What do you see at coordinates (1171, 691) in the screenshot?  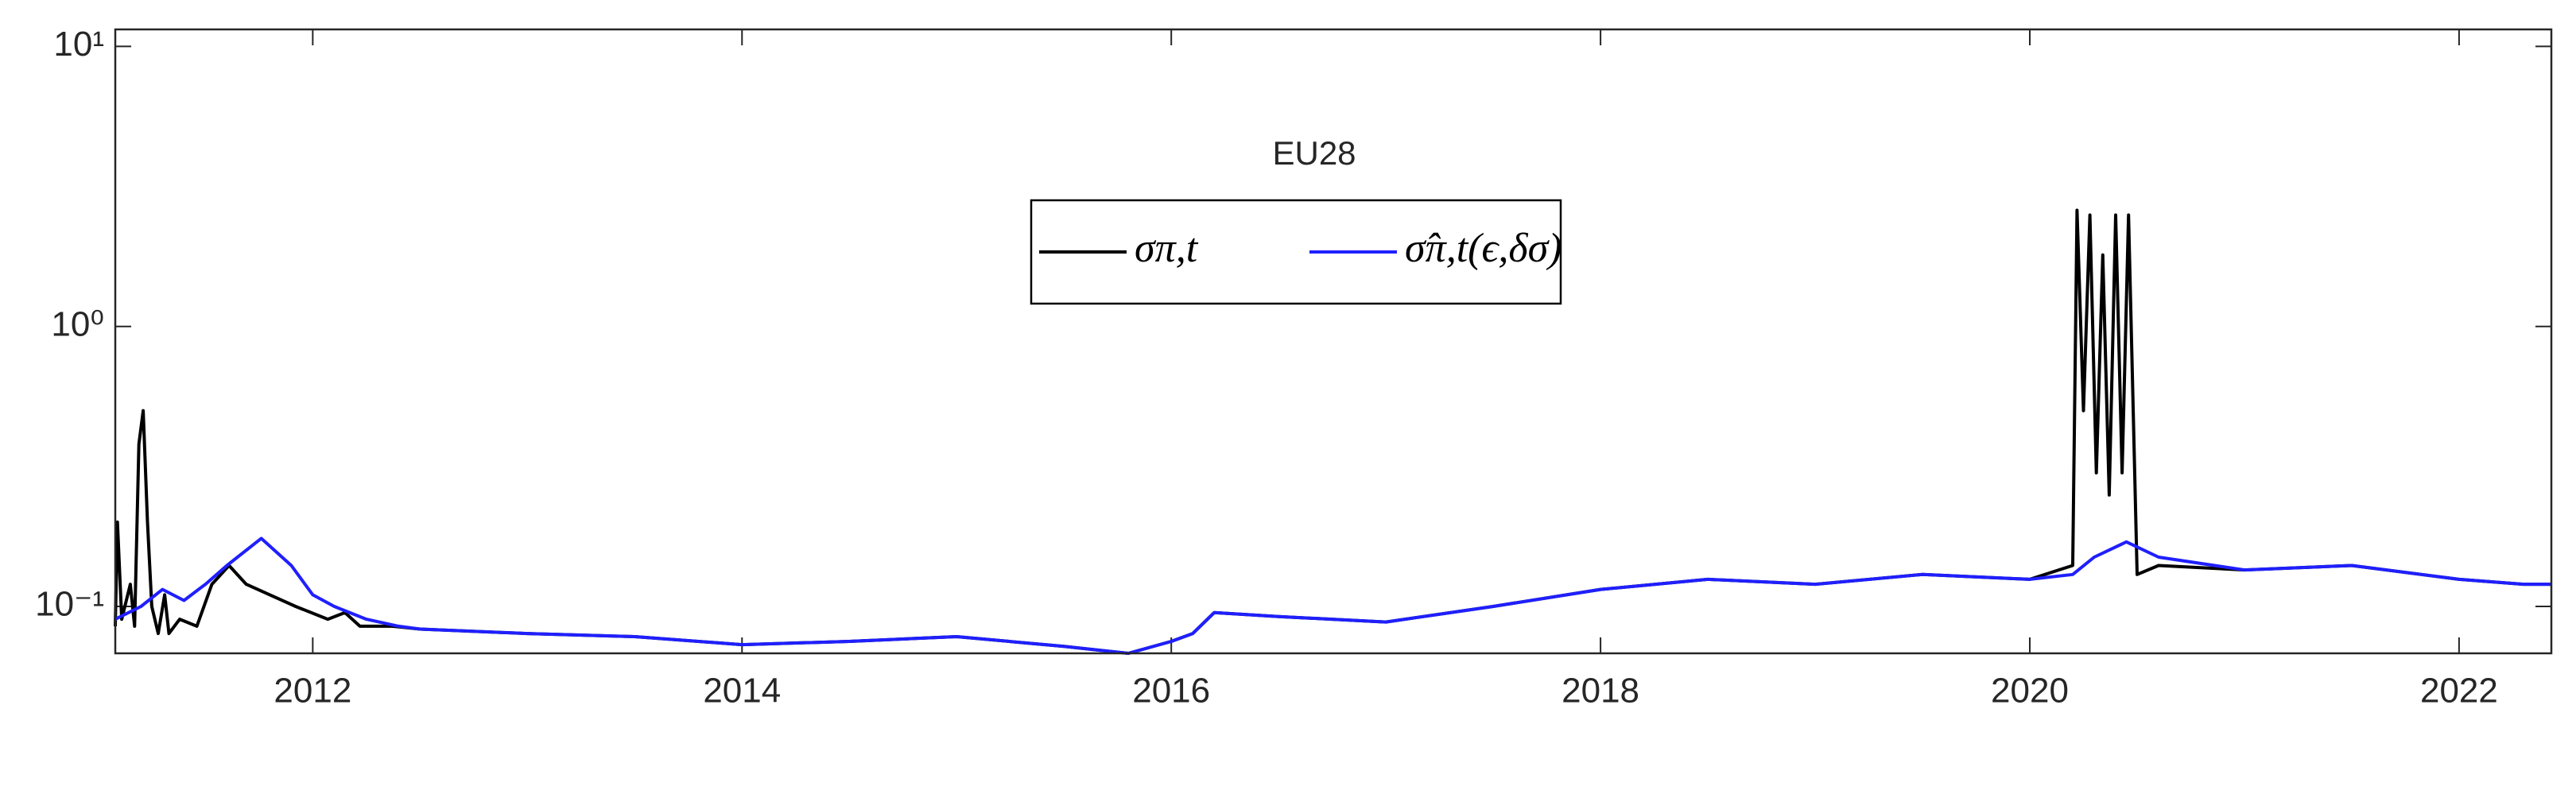 I see `x-tick-label: 2016` at bounding box center [1171, 691].